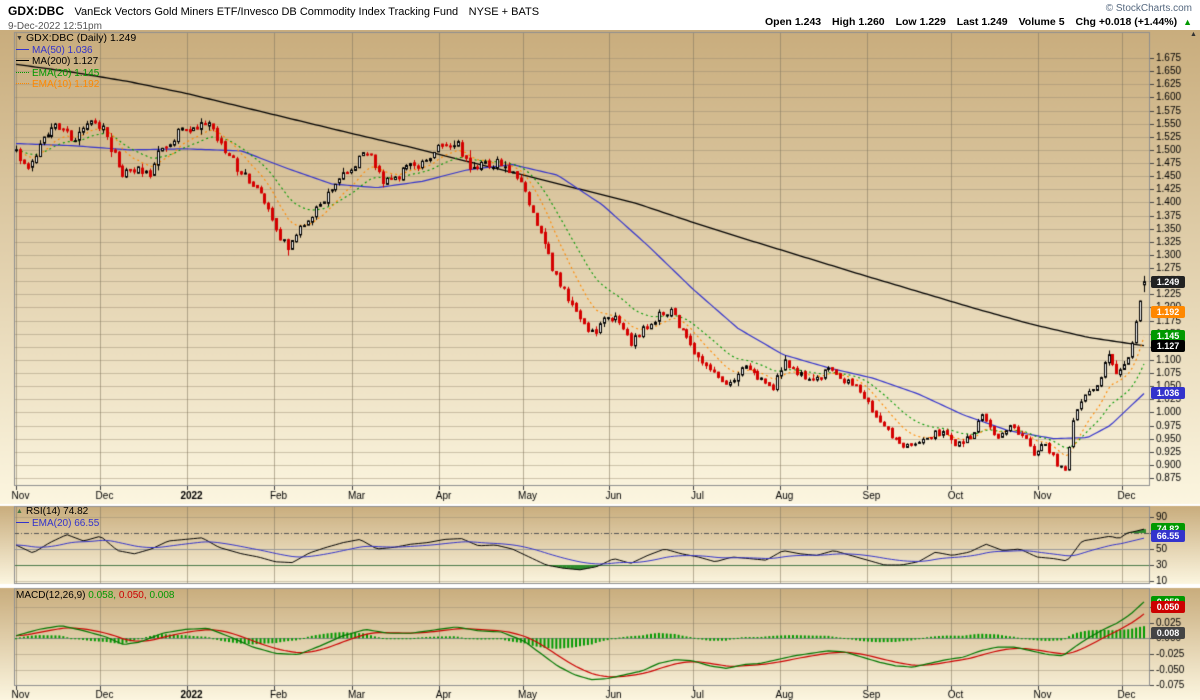 Image resolution: width=1200 pixels, height=700 pixels. What do you see at coordinates (932, 22) in the screenshot?
I see `low-value: 1.229` at bounding box center [932, 22].